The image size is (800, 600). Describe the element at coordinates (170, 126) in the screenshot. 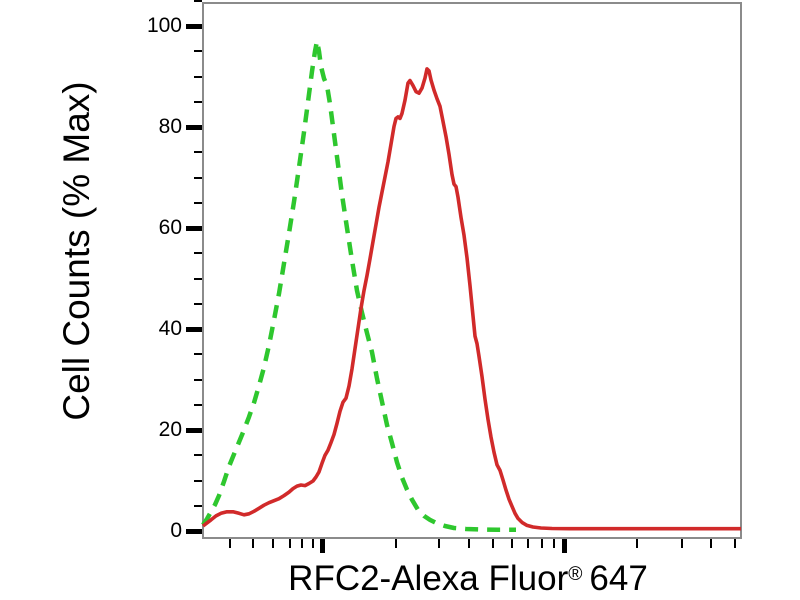

I see `y-tick-label: 80` at that location.